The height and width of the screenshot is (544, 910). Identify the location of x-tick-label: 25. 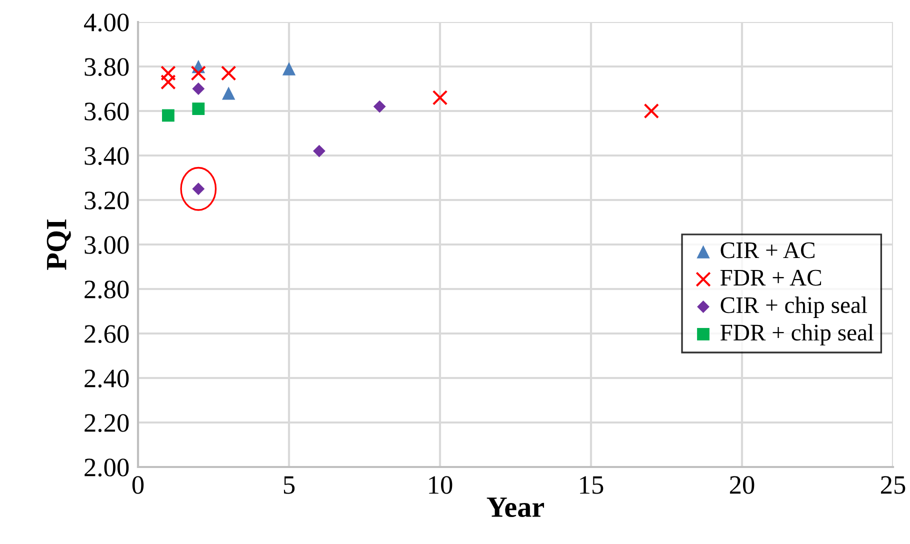
(893, 485).